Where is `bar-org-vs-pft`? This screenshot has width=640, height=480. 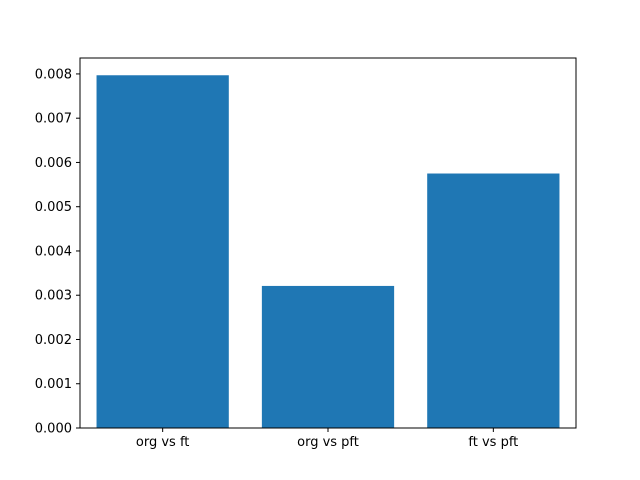
bar-org-vs-pft is located at coordinates (328, 356).